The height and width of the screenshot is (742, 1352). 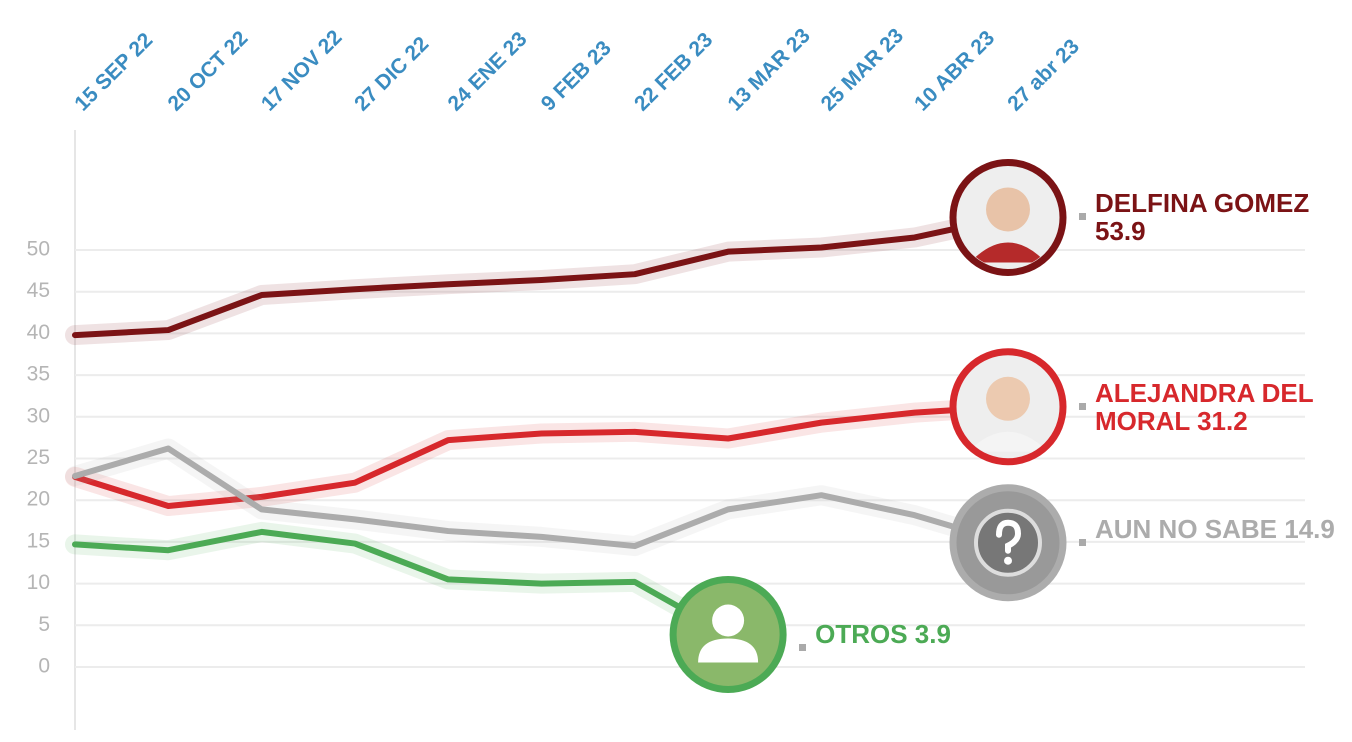 What do you see at coordinates (728, 650) in the screenshot?
I see `person-body` at bounding box center [728, 650].